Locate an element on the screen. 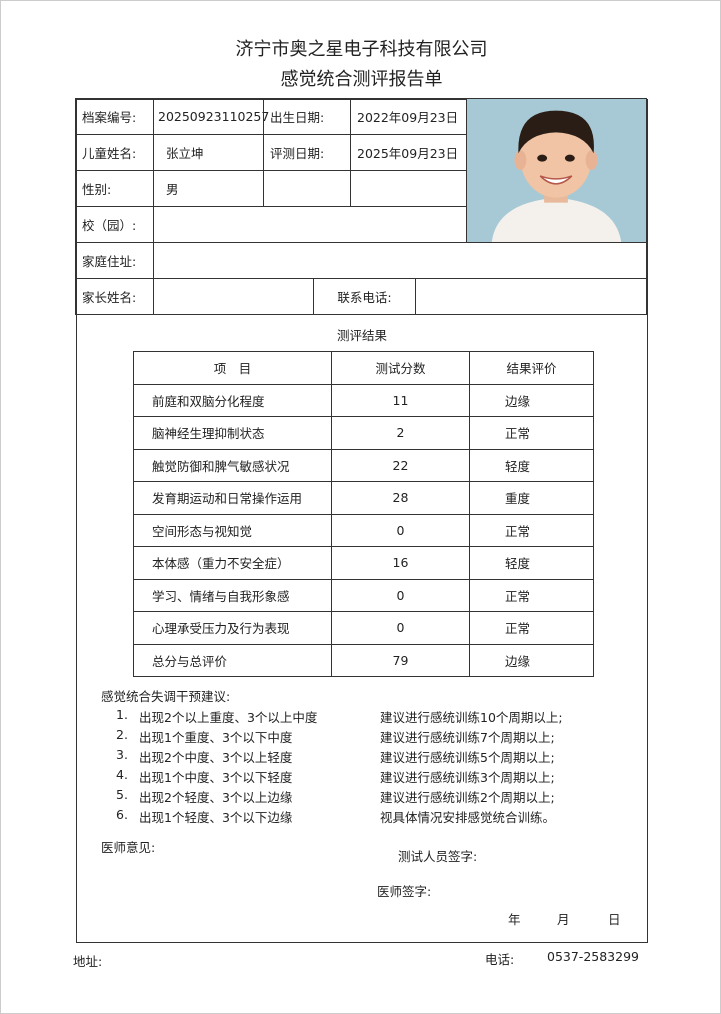 The width and height of the screenshot is (721, 1014). parent-label: 家长姓名: is located at coordinates (114, 296).